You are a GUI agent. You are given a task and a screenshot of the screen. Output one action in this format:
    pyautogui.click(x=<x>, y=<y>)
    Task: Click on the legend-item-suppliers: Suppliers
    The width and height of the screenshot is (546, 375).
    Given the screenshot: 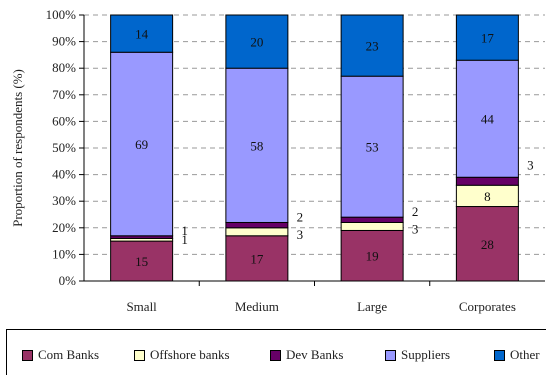 What is the action you would take?
    pyautogui.click(x=417, y=355)
    